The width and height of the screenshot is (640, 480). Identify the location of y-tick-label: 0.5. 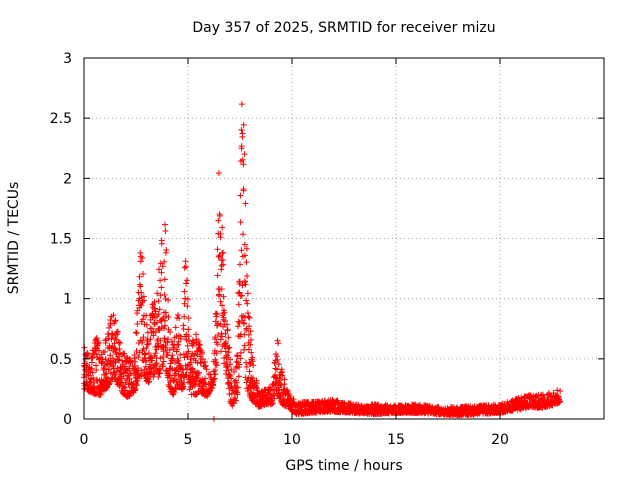
(61, 360).